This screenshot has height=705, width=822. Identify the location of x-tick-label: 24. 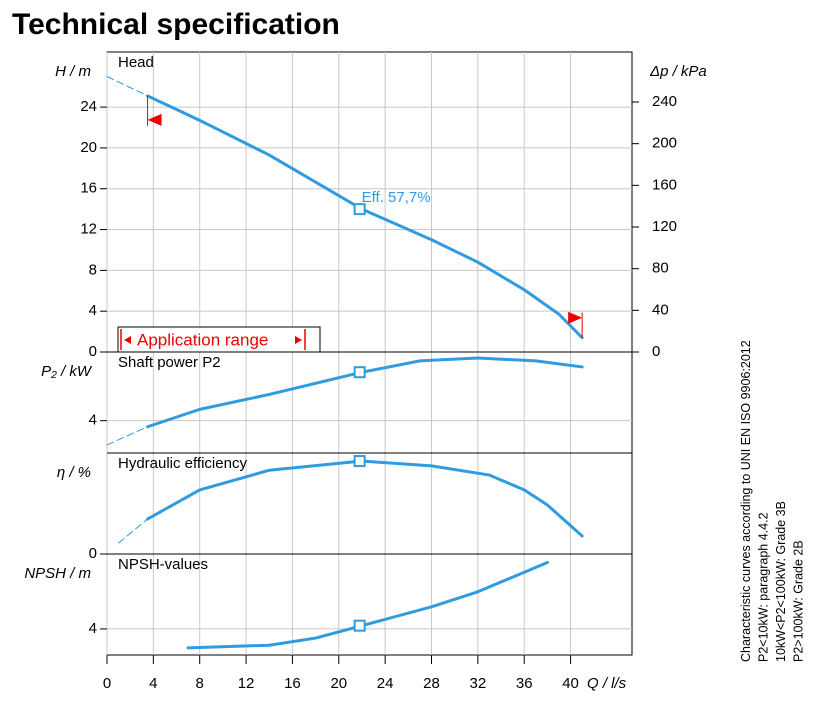
(385, 683).